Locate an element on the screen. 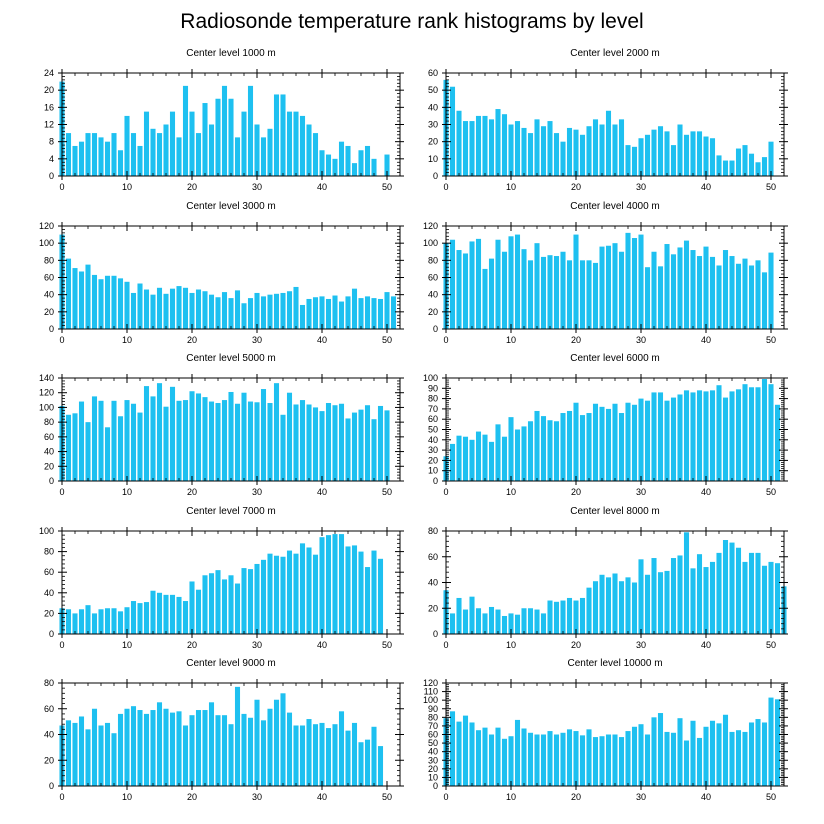 The height and width of the screenshot is (824, 824). panel-title: Center level 4000 m is located at coordinates (615, 206).